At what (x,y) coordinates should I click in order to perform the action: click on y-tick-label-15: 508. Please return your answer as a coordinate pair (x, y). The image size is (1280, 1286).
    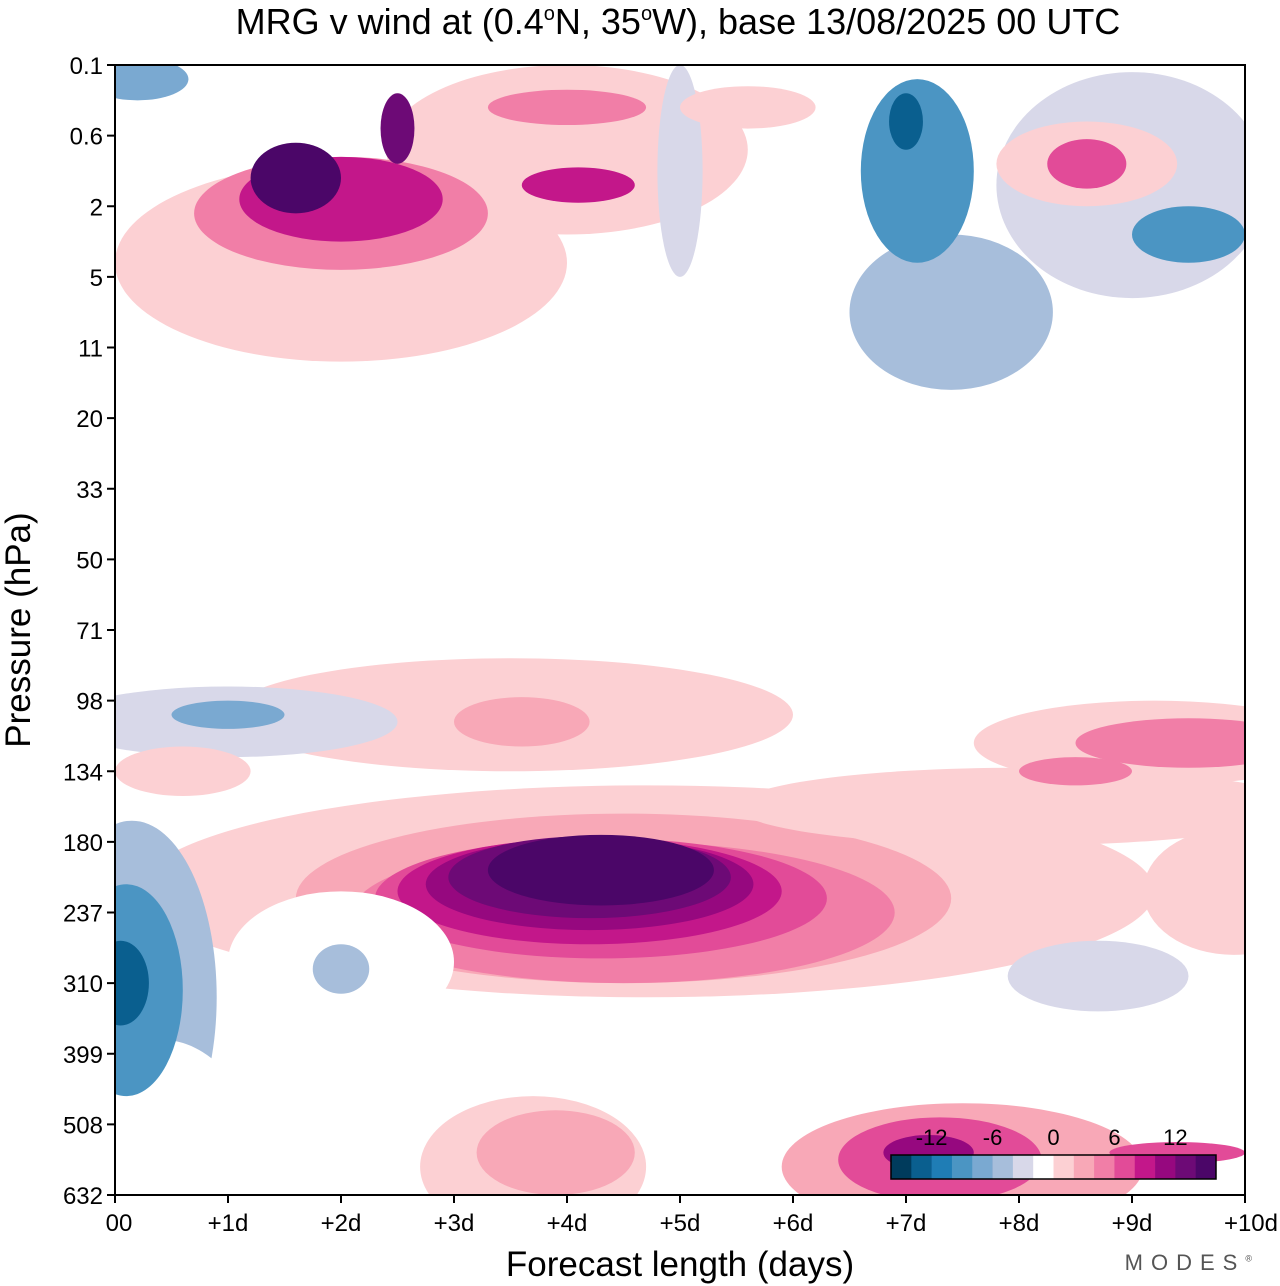
    Looking at the image, I should click on (83, 1125).